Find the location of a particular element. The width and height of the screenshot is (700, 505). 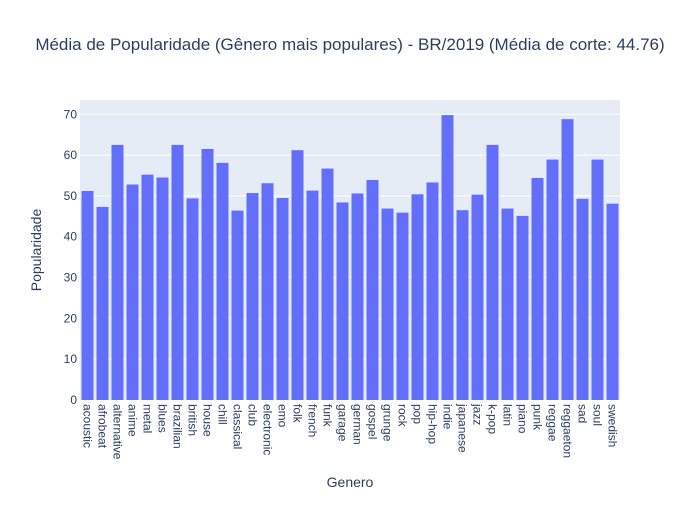

bar-sad is located at coordinates (582, 299).